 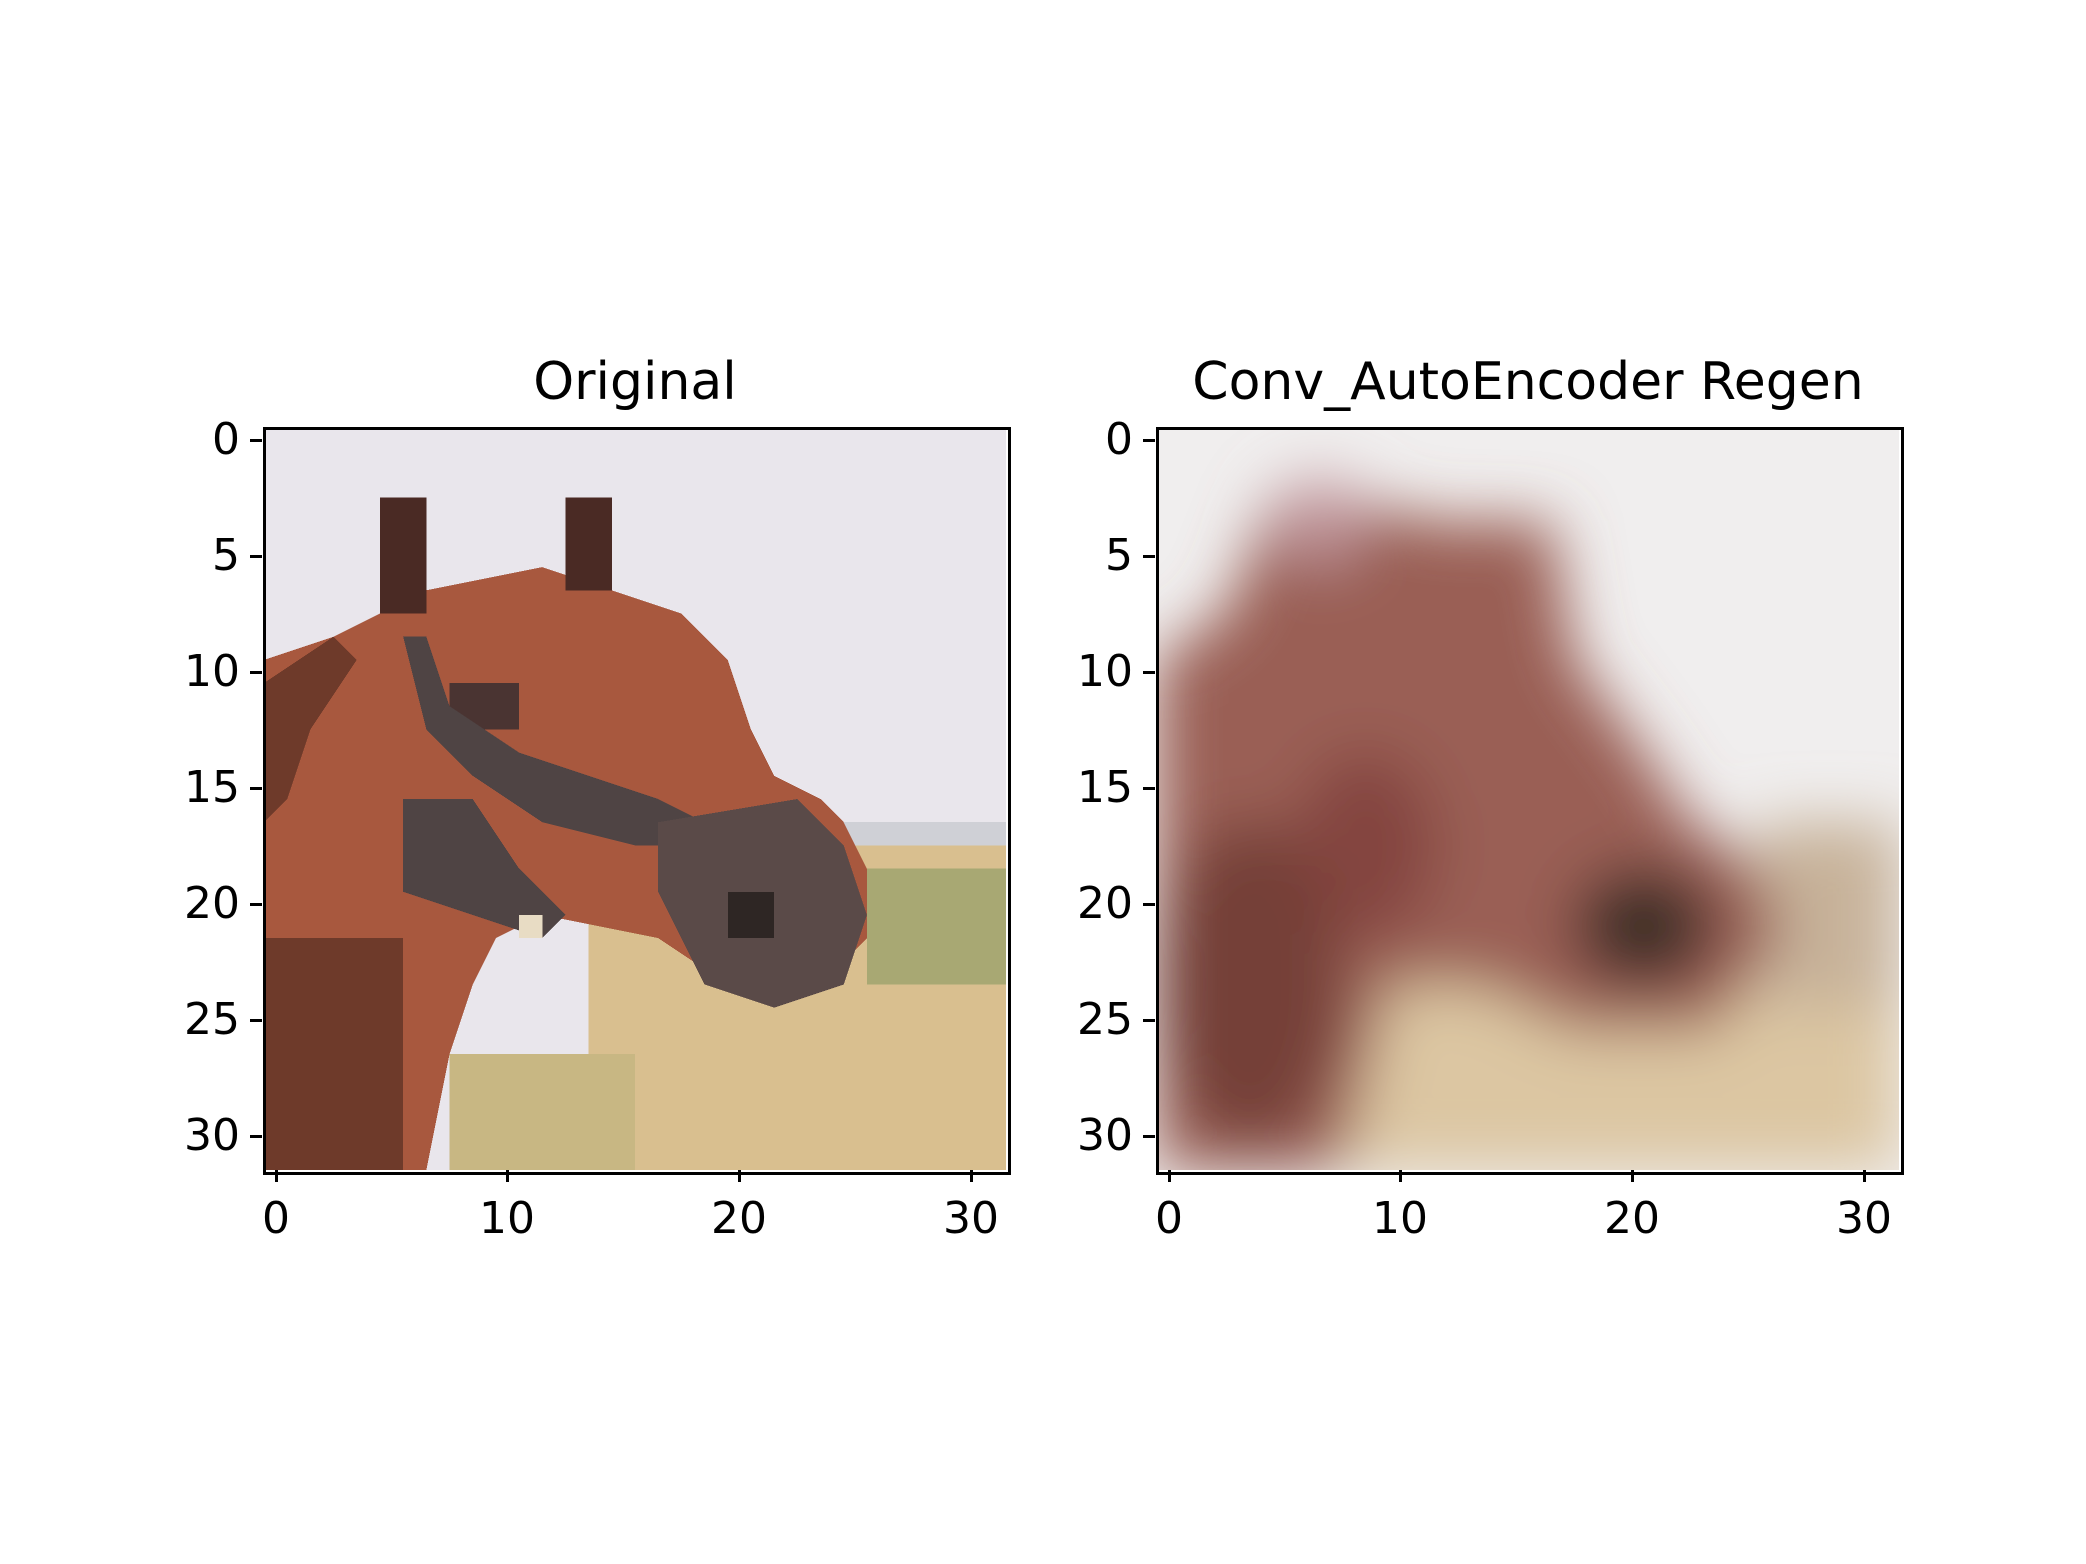 What do you see at coordinates (1366, 845) in the screenshot?
I see `cheek-shadow` at bounding box center [1366, 845].